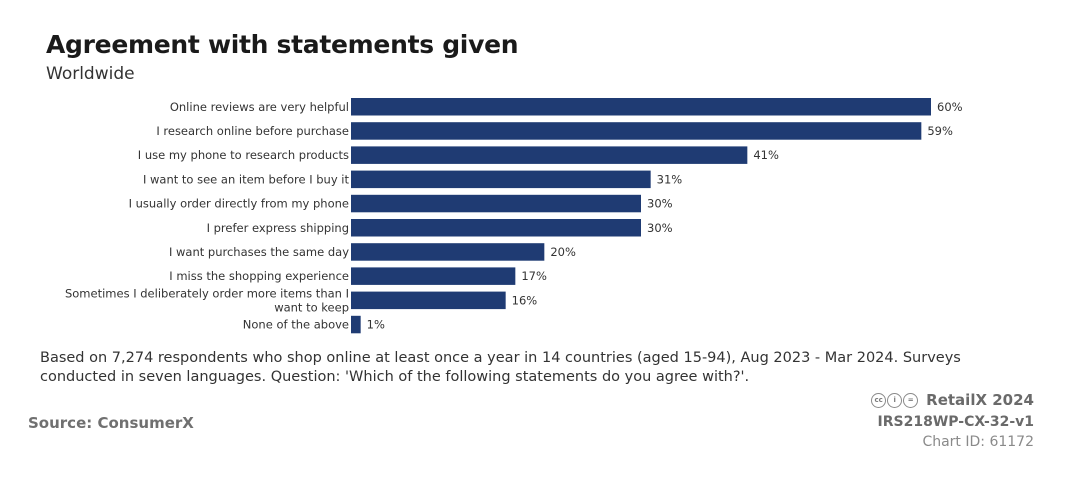 Image resolution: width=1080 pixels, height=486 pixels. I want to click on data-label: 60%, so click(950, 107).